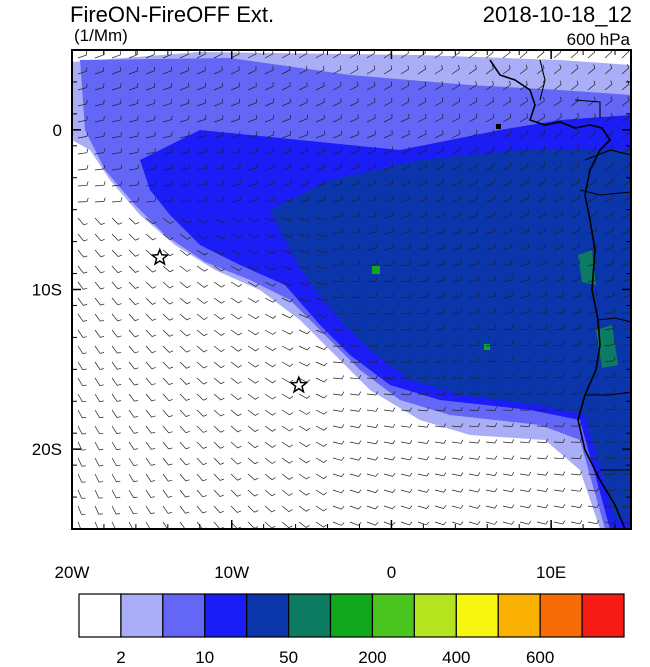 Image resolution: width=650 pixels, height=667 pixels. Describe the element at coordinates (101, 35) in the screenshot. I see `units-label: (1/Mm)` at that location.